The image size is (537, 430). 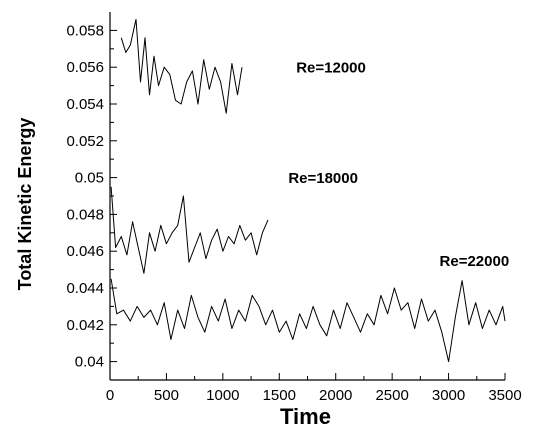 I want to click on y-tick-label: 0.05, so click(x=89, y=178).